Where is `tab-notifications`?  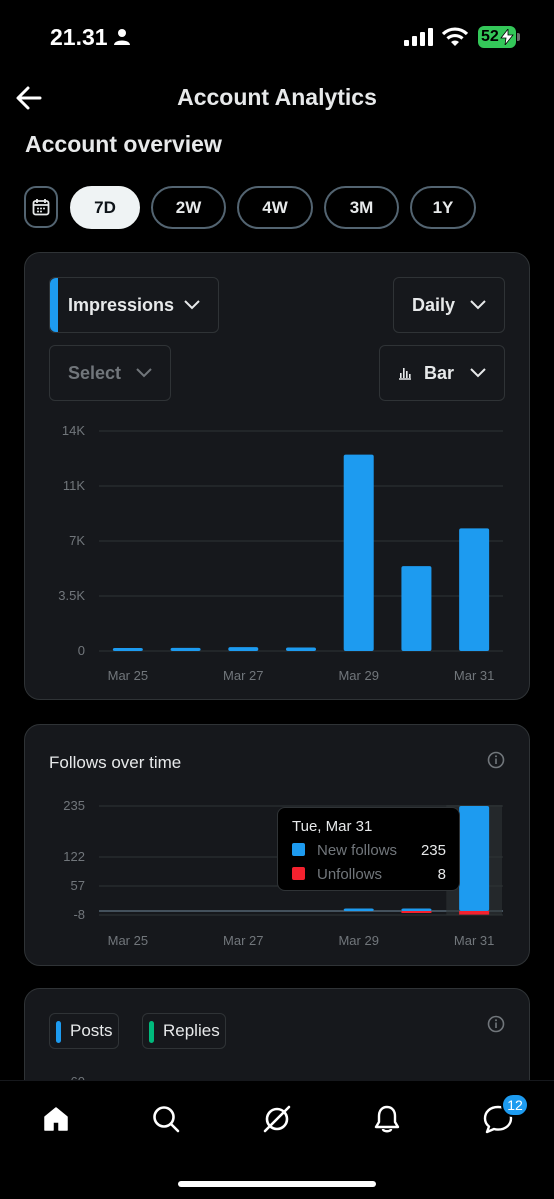 tab-notifications is located at coordinates (387, 1119).